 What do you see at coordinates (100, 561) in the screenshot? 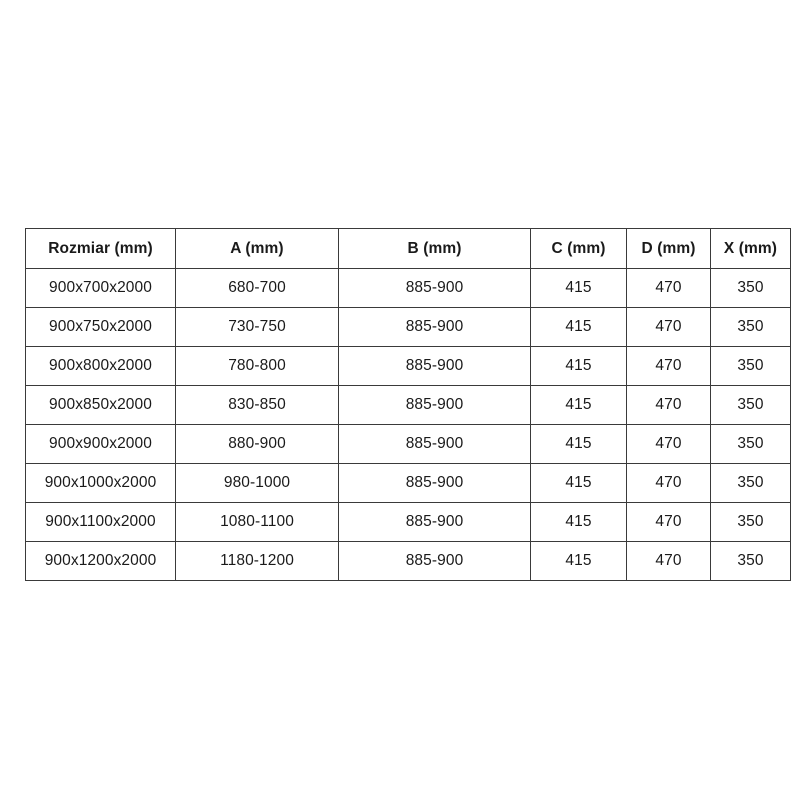
I see `cell-size: 900x1200x2000` at bounding box center [100, 561].